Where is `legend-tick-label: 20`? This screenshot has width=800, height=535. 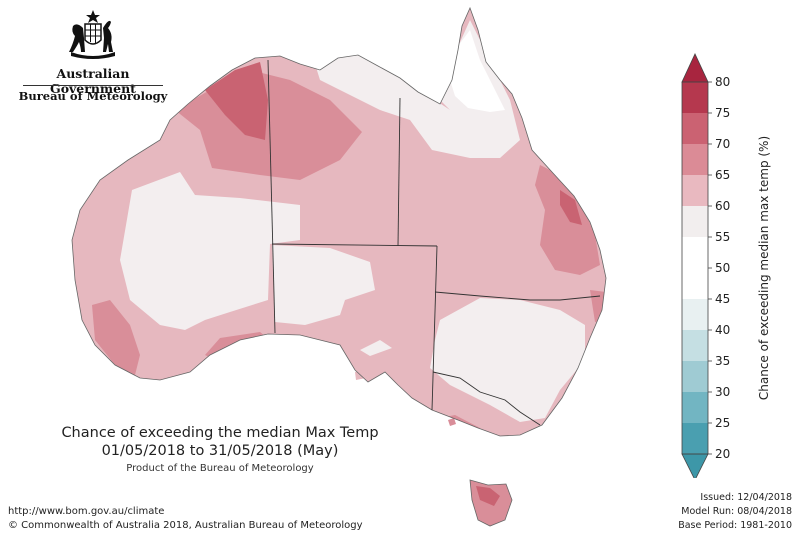 legend-tick-label: 20 is located at coordinates (722, 454).